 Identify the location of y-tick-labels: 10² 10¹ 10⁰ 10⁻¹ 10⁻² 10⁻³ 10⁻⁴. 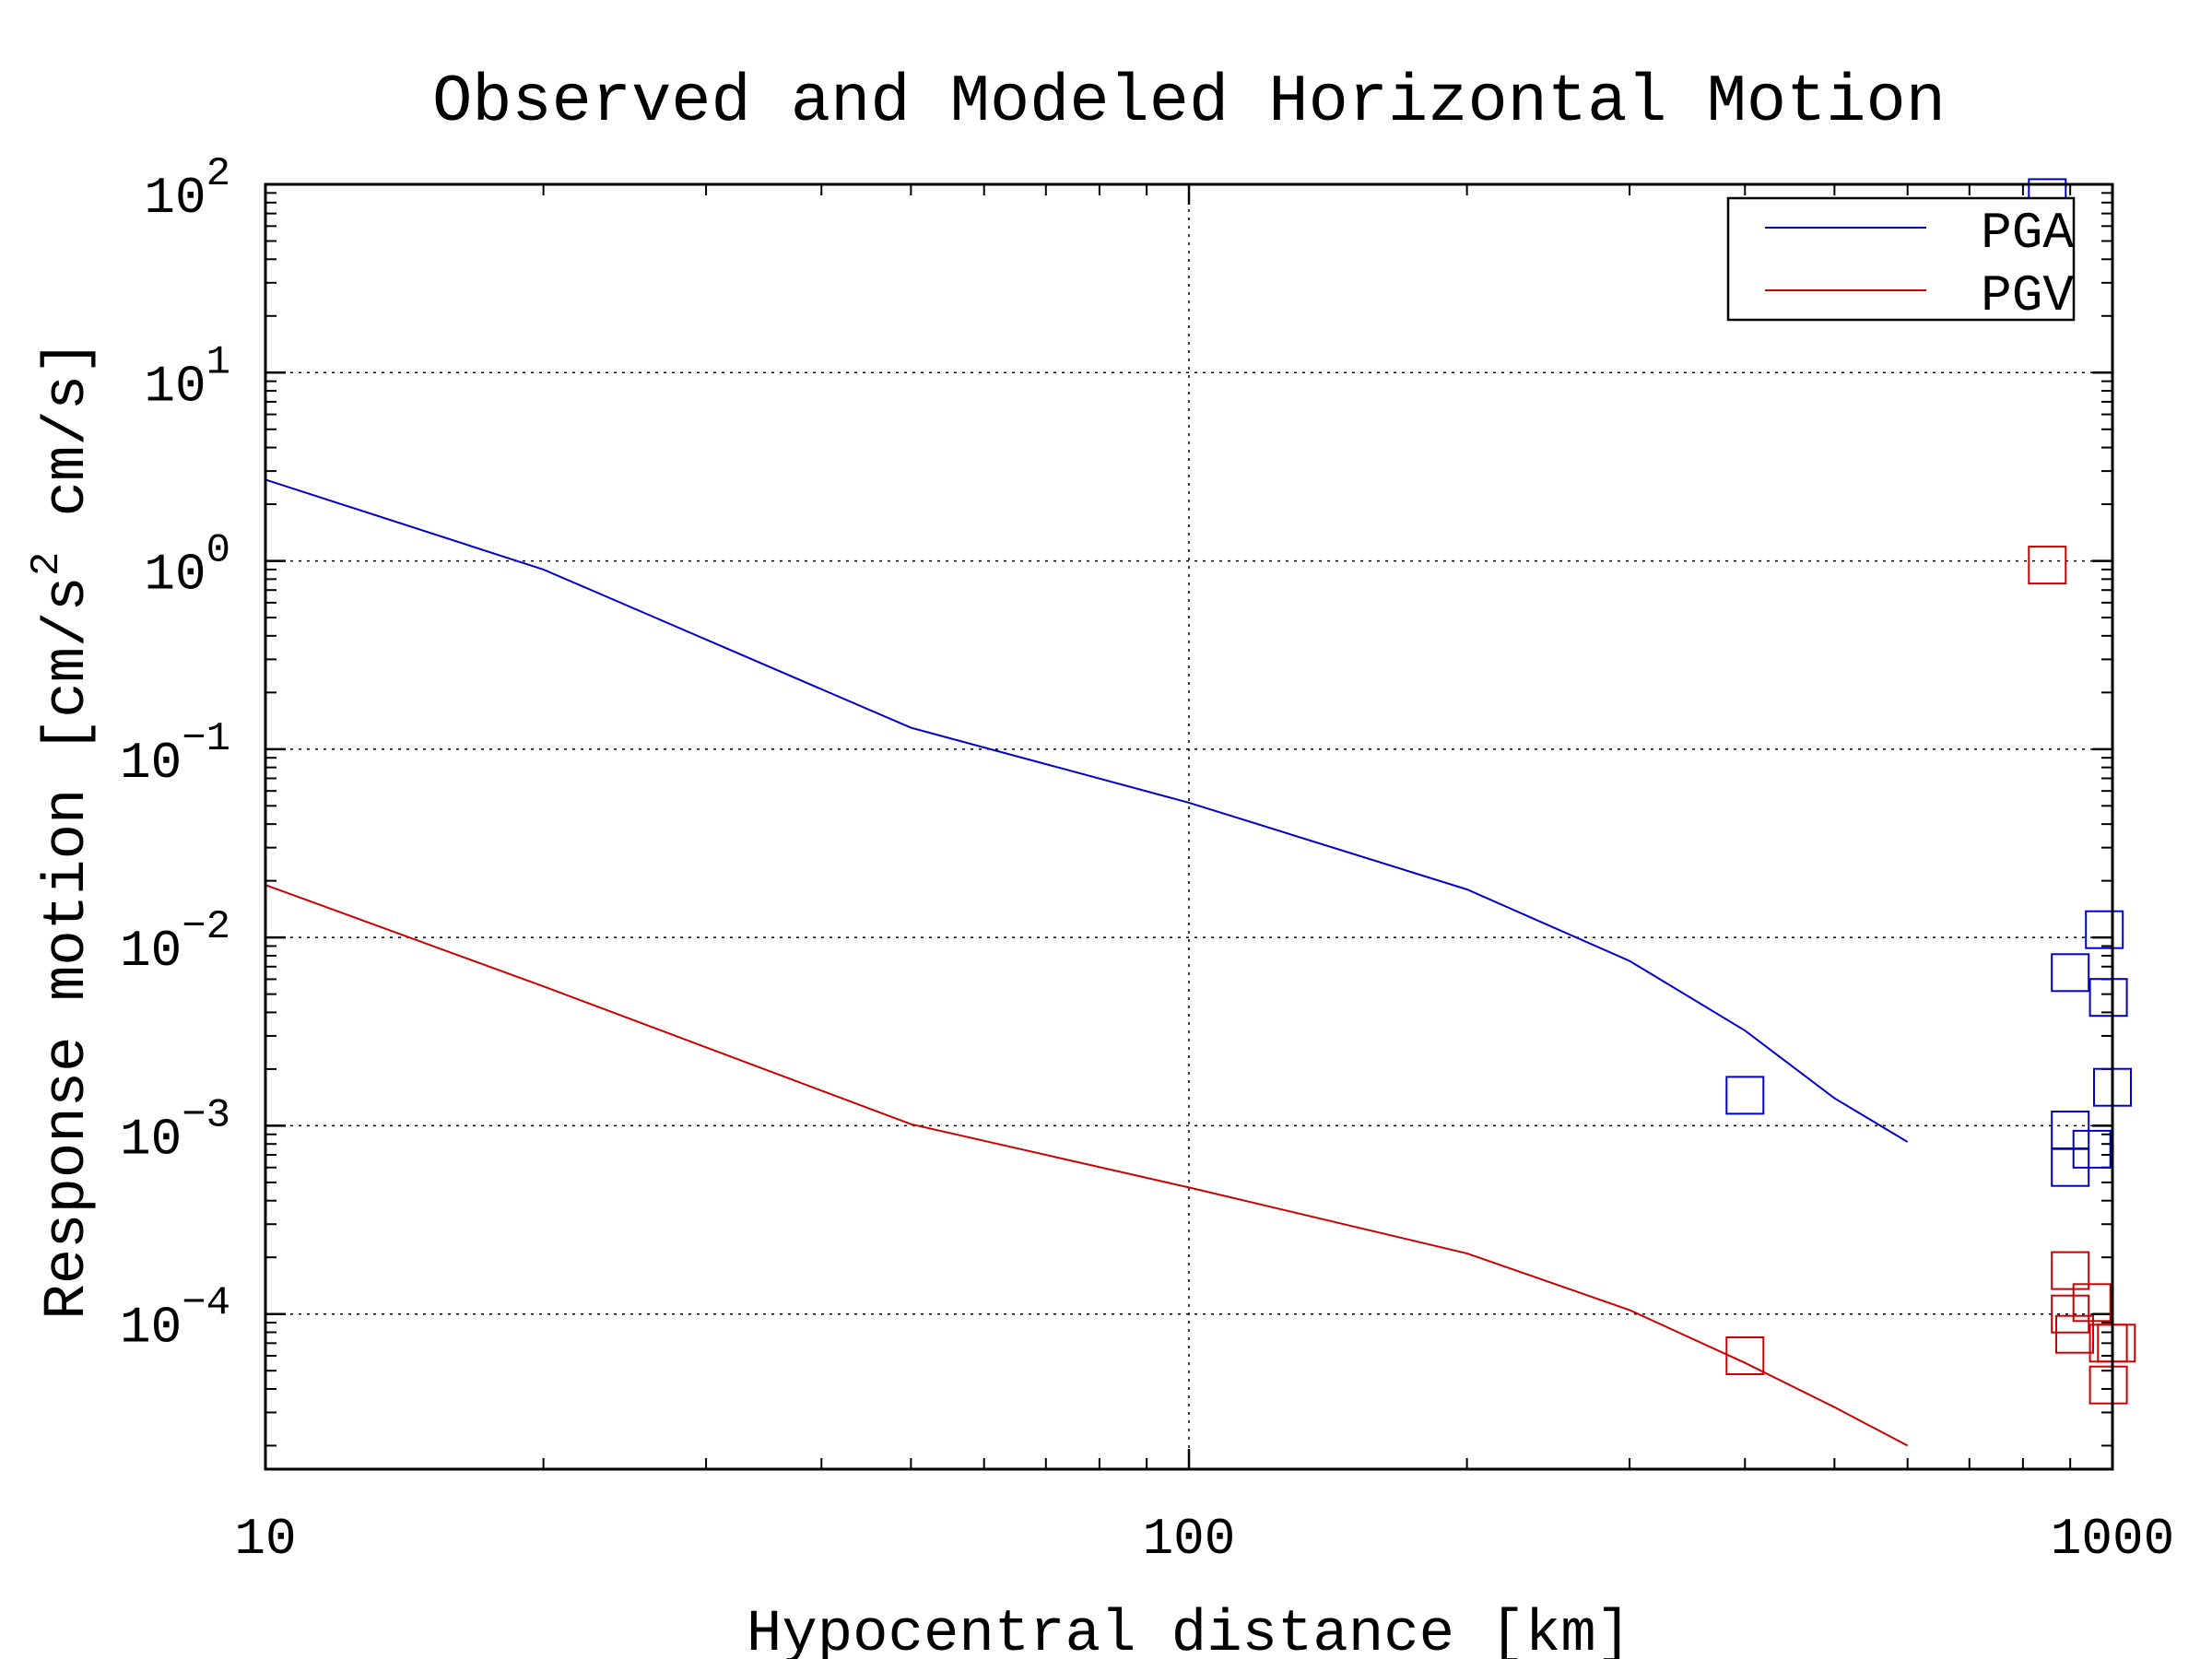
(175, 754).